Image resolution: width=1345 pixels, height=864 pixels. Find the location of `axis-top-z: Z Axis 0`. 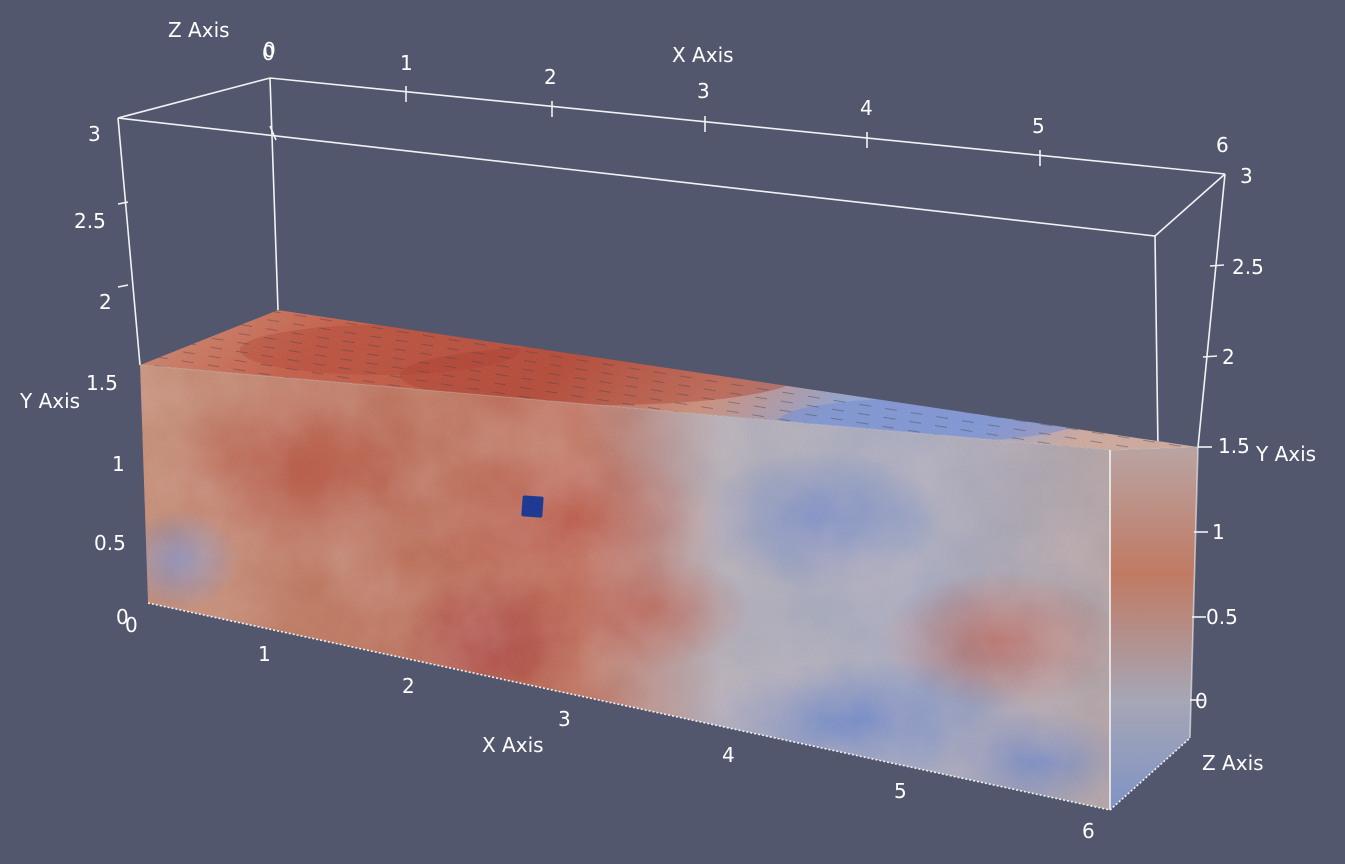

axis-top-z: Z Axis 0 is located at coordinates (222, 40).